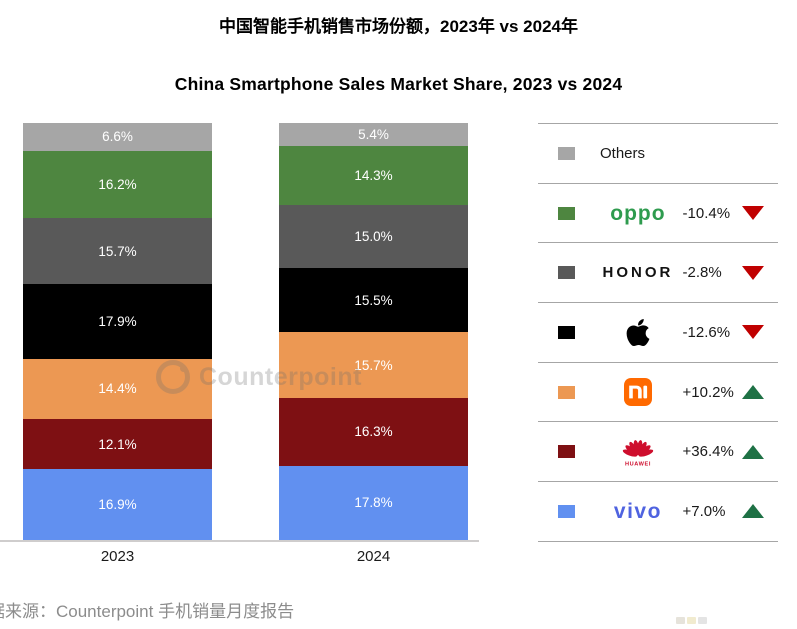 This screenshot has height=629, width=797. What do you see at coordinates (566, 452) in the screenshot?
I see `legend-swatch-huawei` at bounding box center [566, 452].